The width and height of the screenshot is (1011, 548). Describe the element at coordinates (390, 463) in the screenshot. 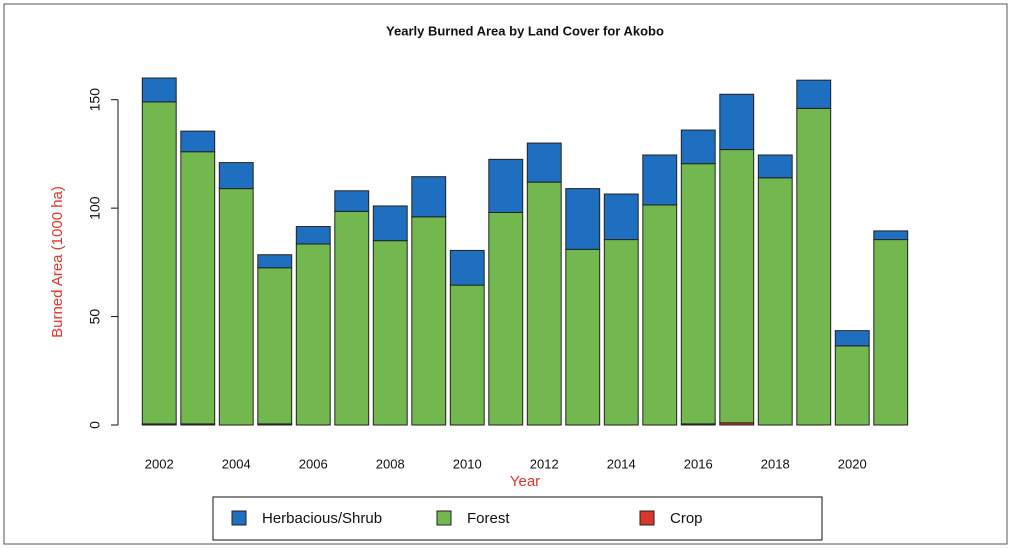

I see `x-tick-label: 2008` at that location.